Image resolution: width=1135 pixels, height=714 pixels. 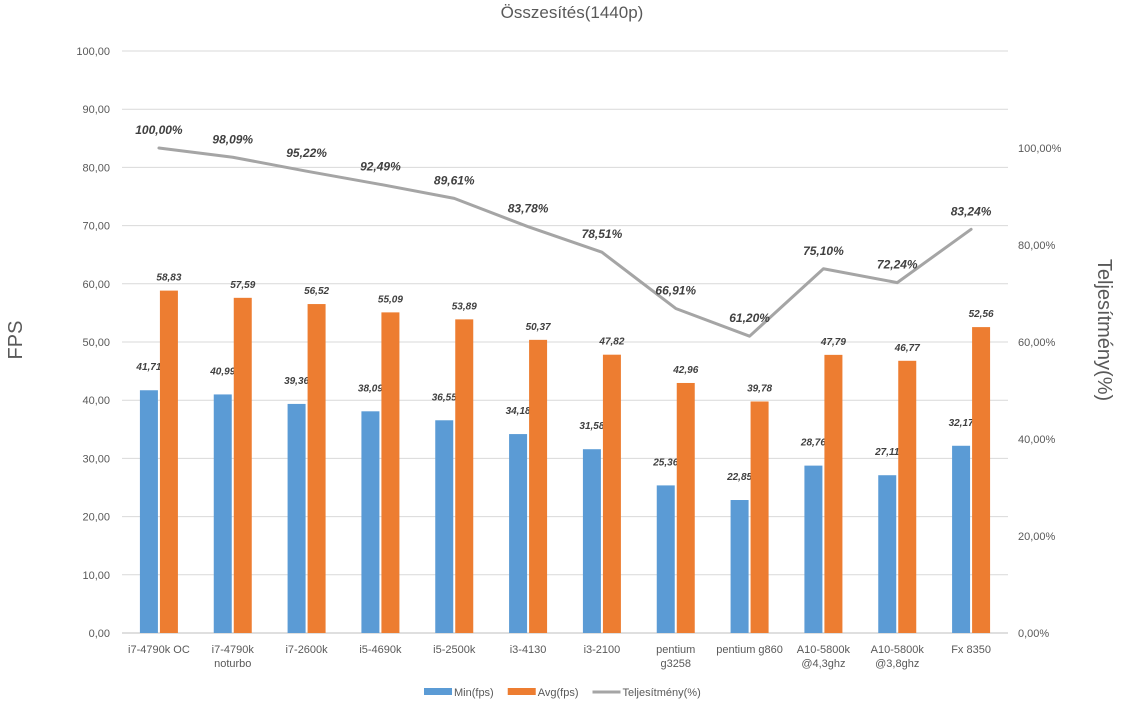 What do you see at coordinates (306, 153) in the screenshot?
I see `data-label-performance: 95,22%` at bounding box center [306, 153].